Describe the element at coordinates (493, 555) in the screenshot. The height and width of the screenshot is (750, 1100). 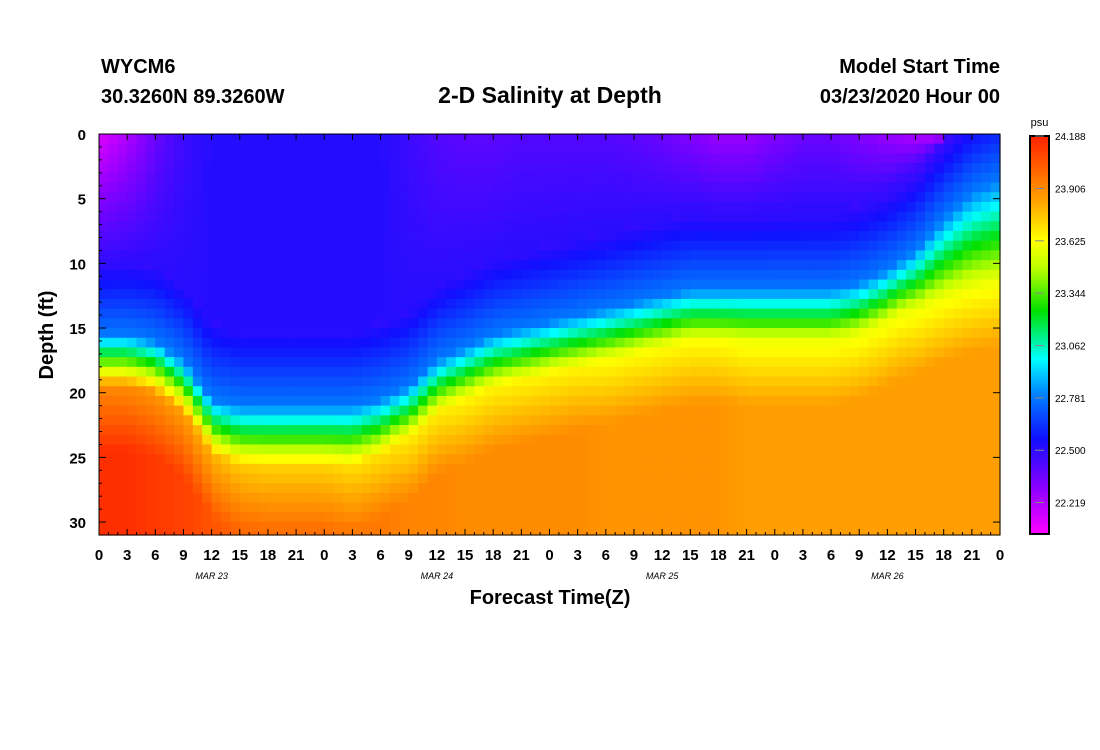
I see `x-tick-label: 18` at that location.